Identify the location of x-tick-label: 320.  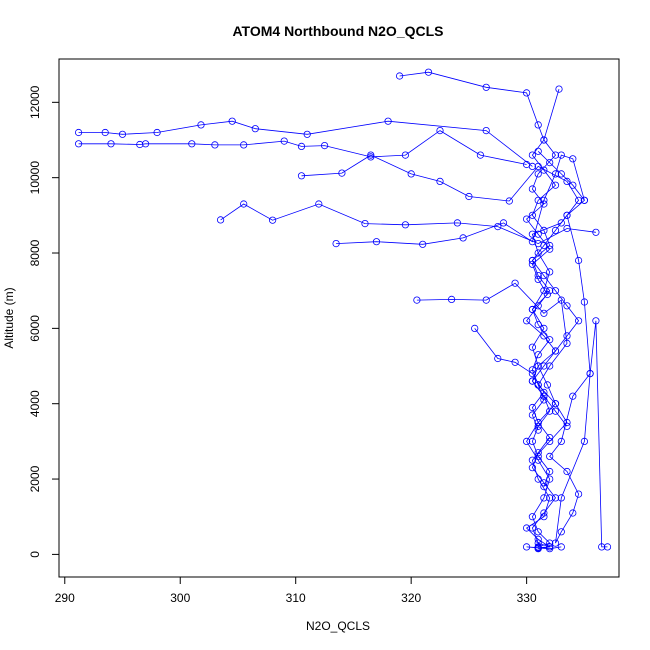
(411, 598).